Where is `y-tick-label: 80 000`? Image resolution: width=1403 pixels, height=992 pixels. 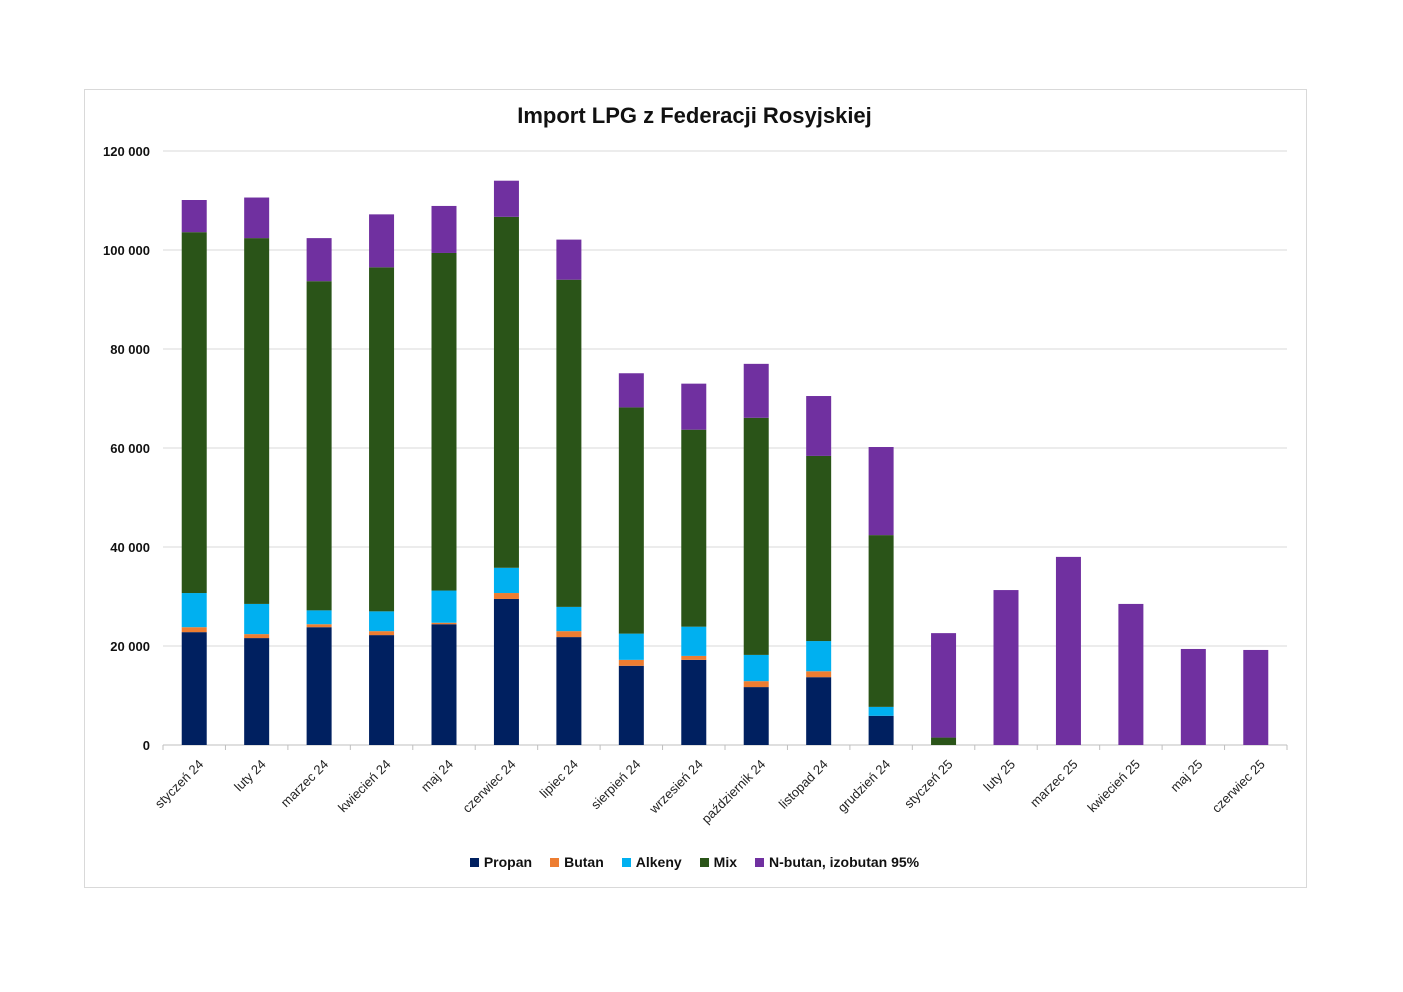
y-tick-label: 80 000 is located at coordinates (130, 349).